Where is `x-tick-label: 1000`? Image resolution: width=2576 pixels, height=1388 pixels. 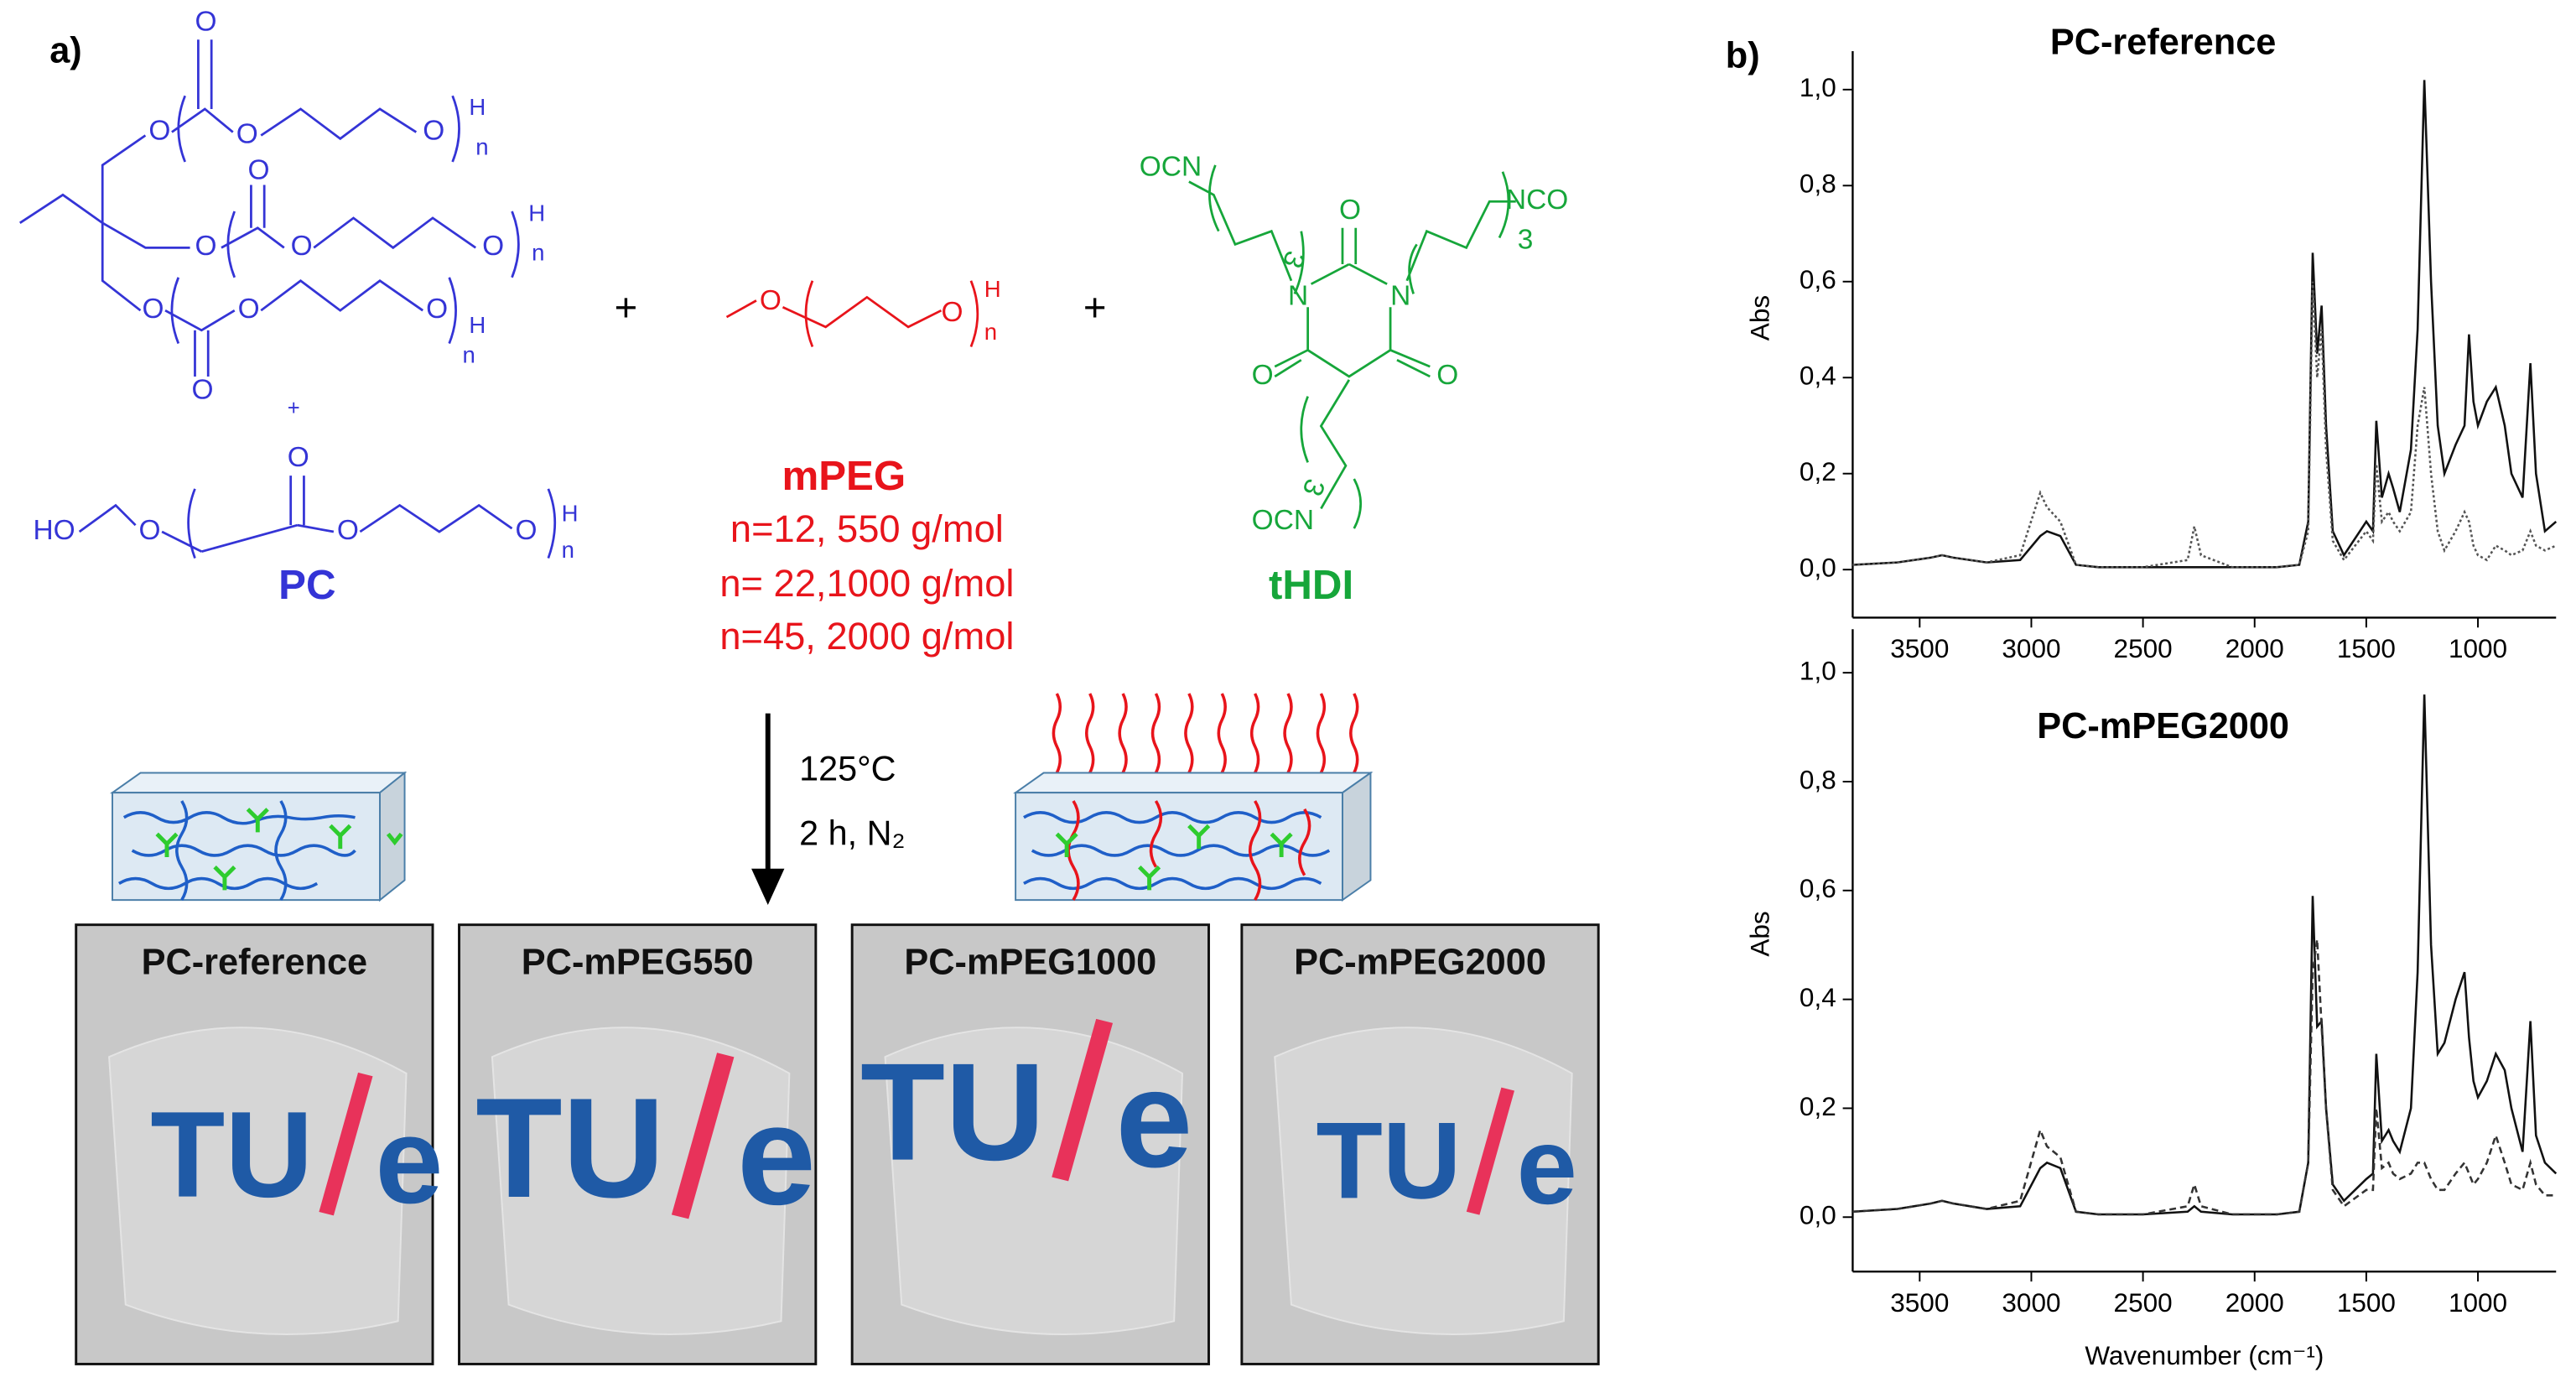
x-tick-label: 1000 is located at coordinates (2478, 648).